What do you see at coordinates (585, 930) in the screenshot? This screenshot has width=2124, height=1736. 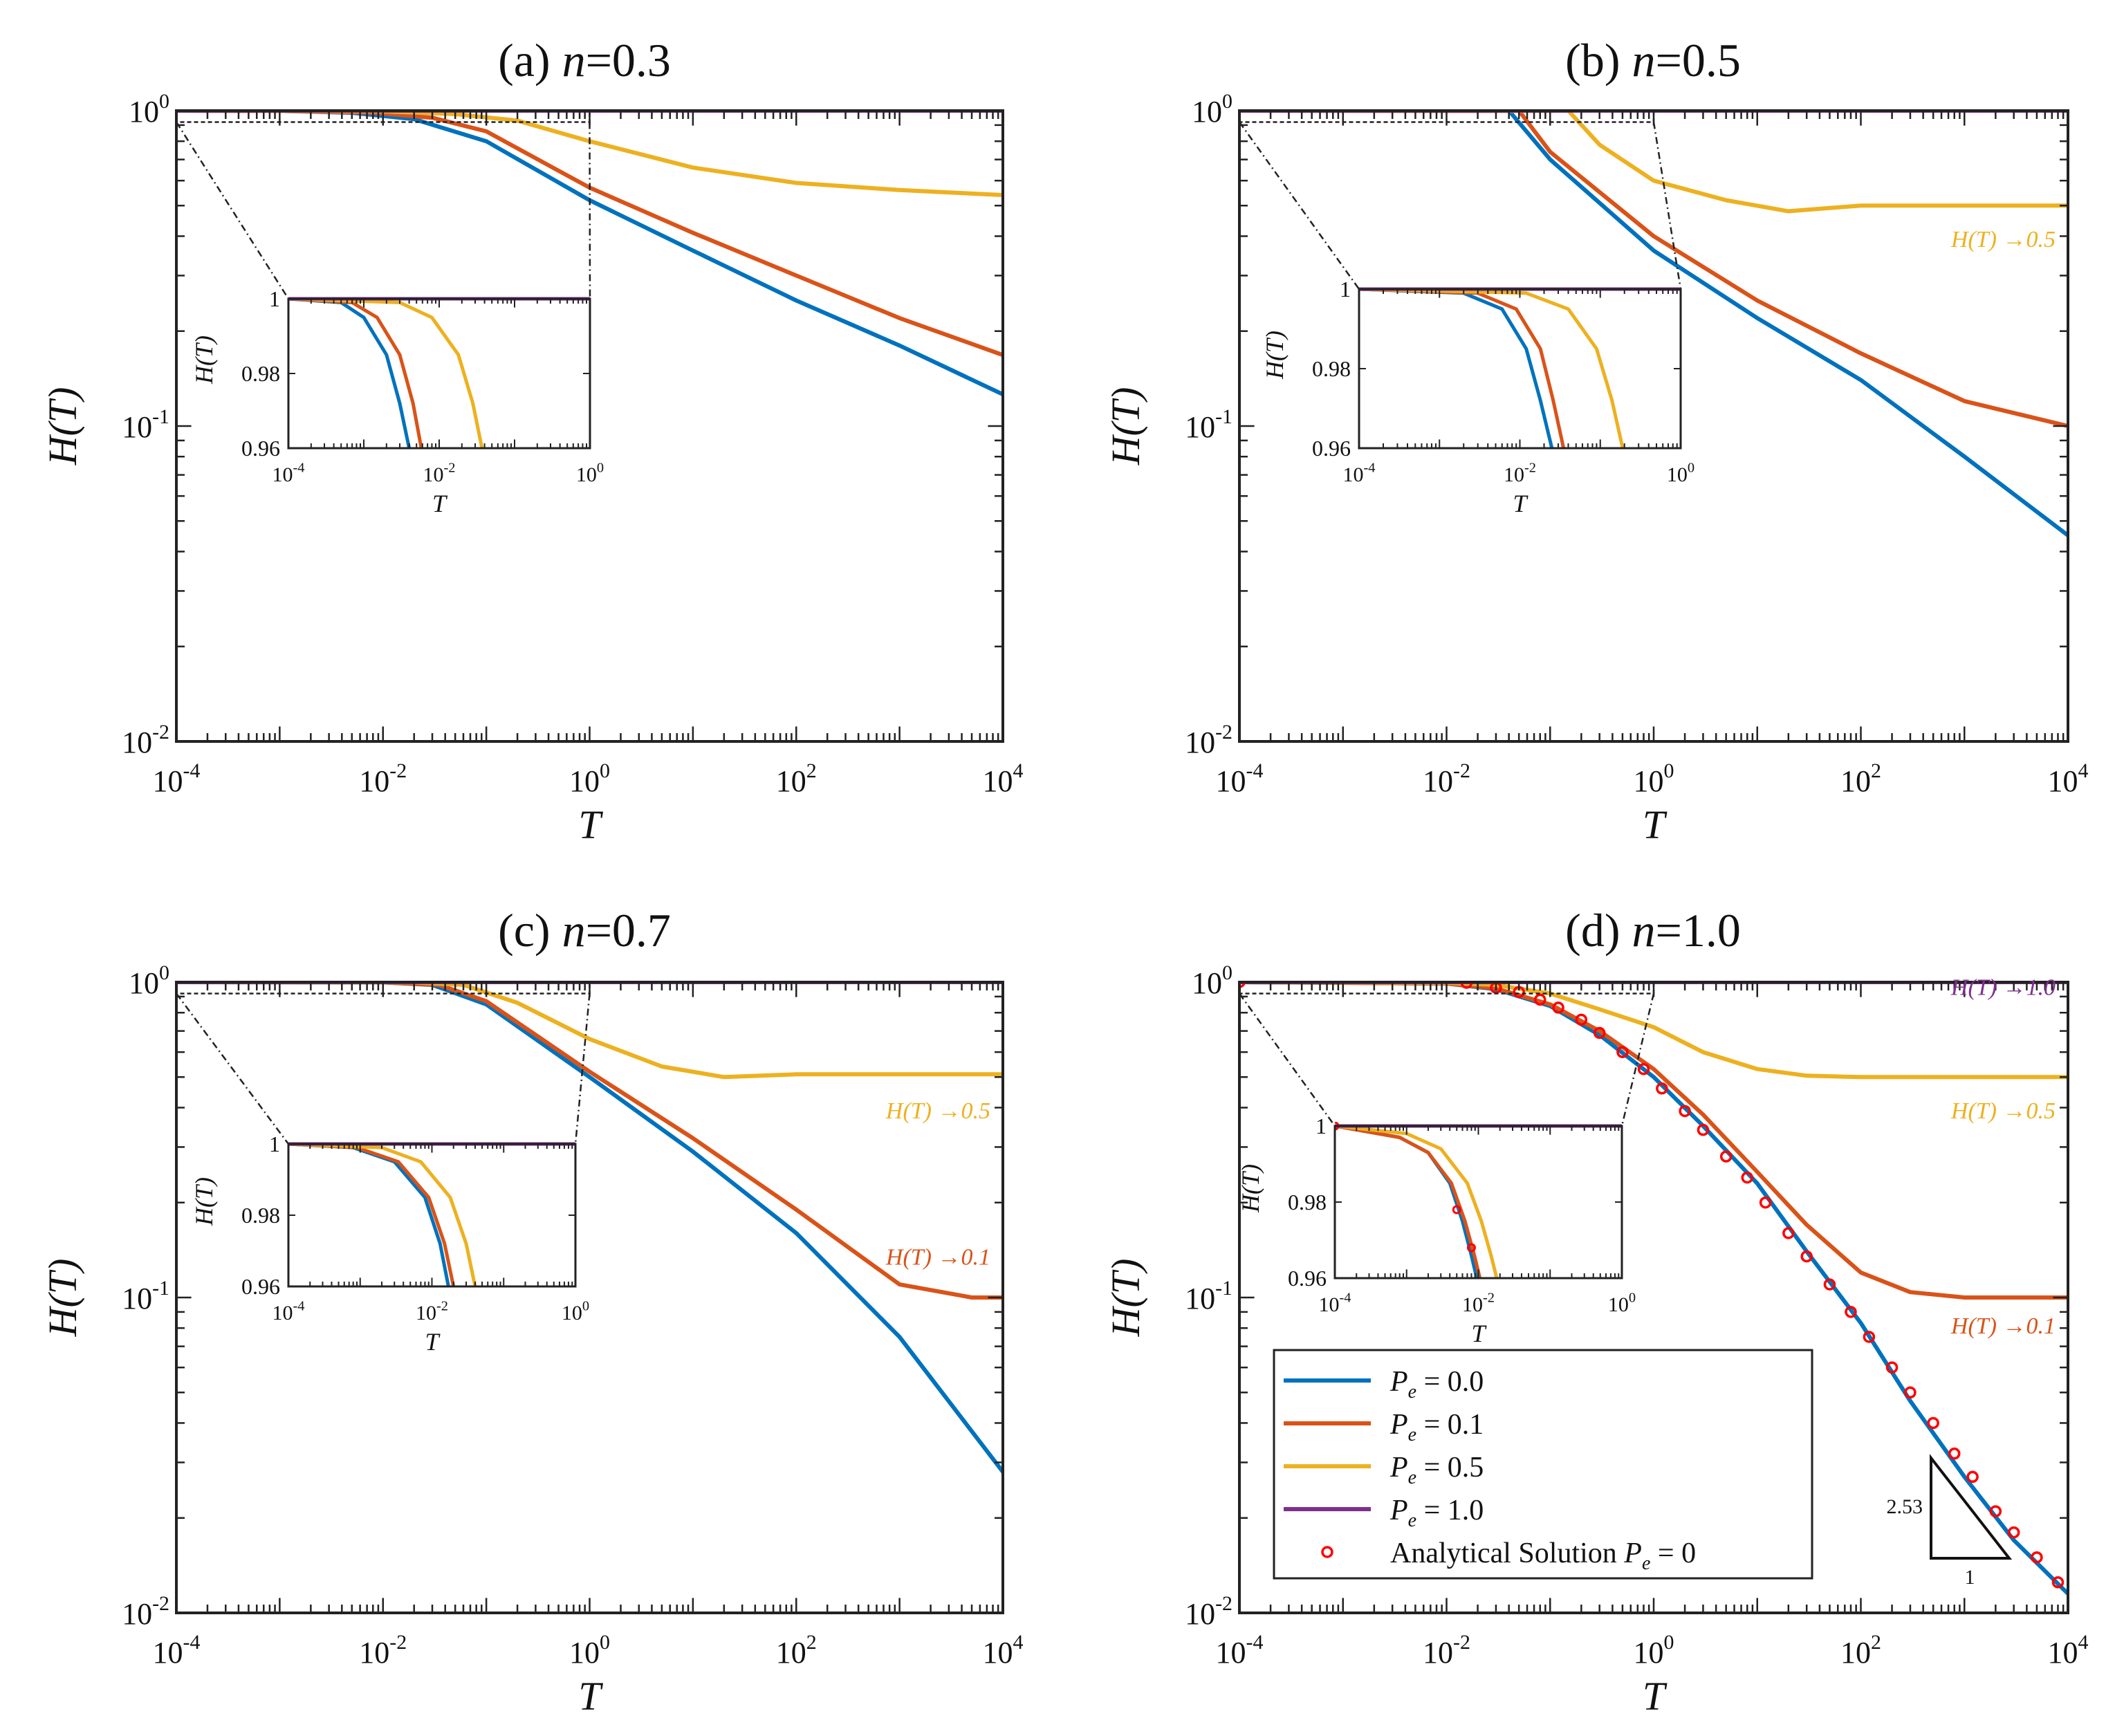 I see `panel-title: (c) n=0.7` at bounding box center [585, 930].